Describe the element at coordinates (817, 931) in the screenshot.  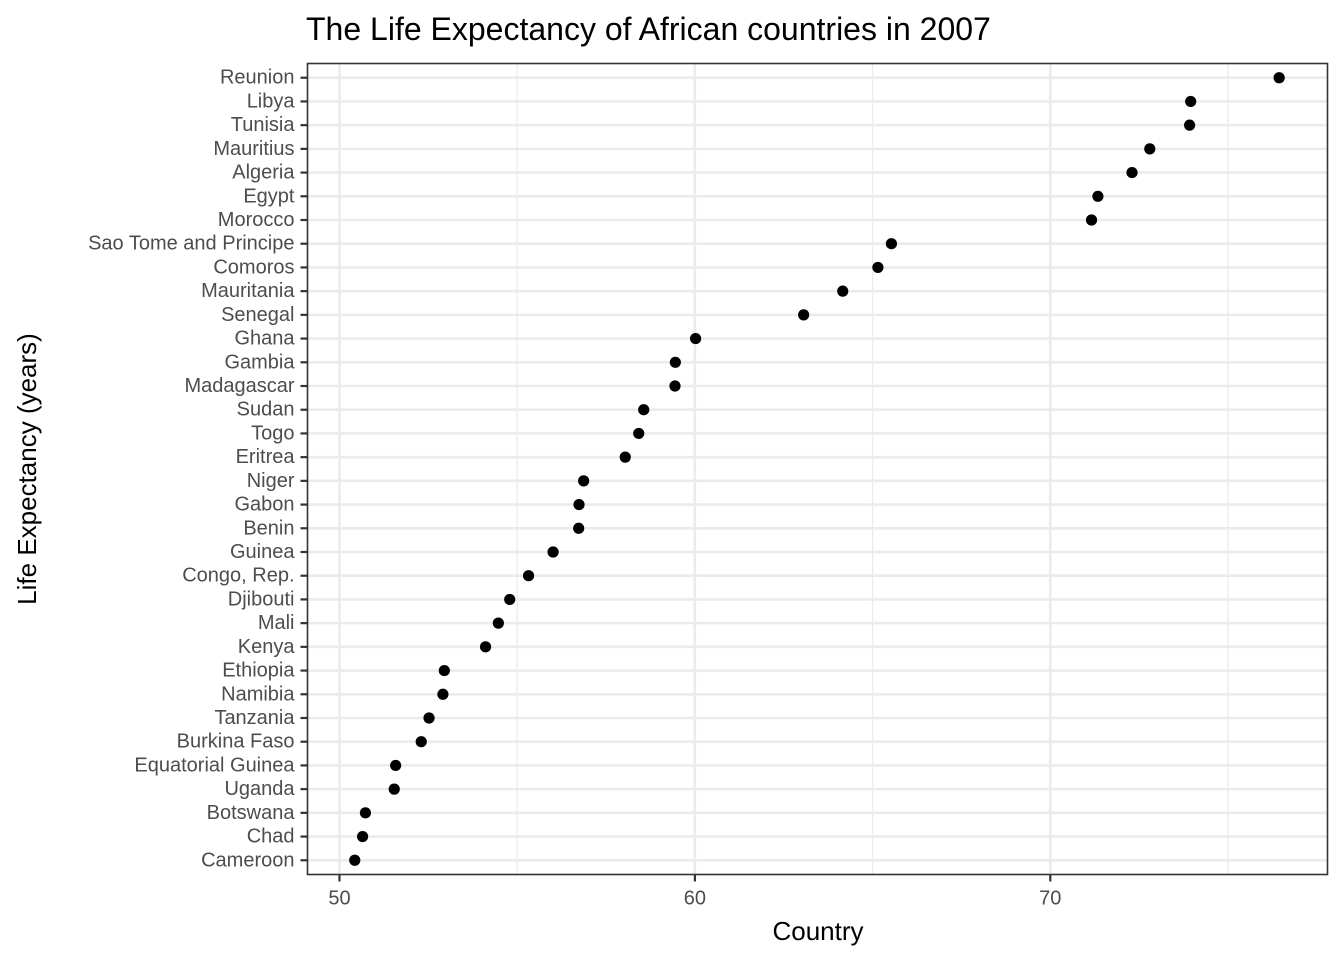
I see `x-axis-title: Country` at that location.